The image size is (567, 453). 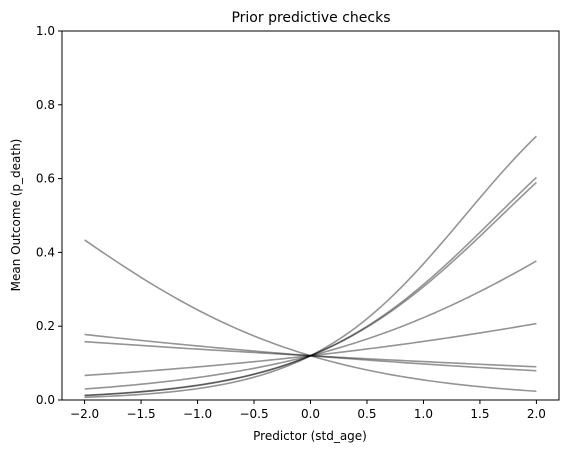 What do you see at coordinates (45, 252) in the screenshot?
I see `y-tick-label: 0.4` at bounding box center [45, 252].